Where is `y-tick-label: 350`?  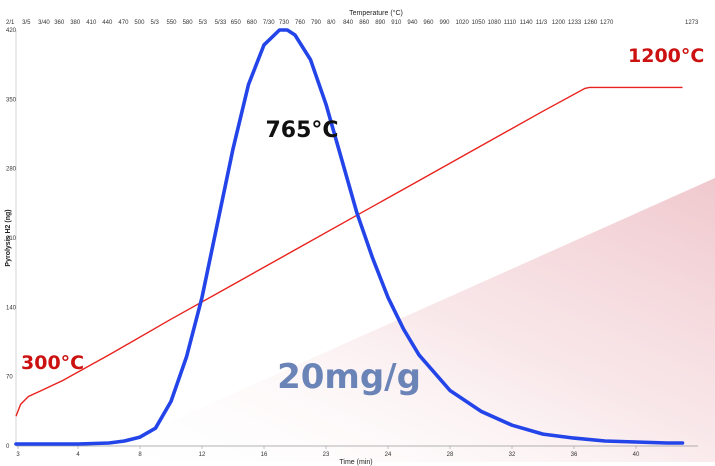
y-tick-label: 350 is located at coordinates (11, 100).